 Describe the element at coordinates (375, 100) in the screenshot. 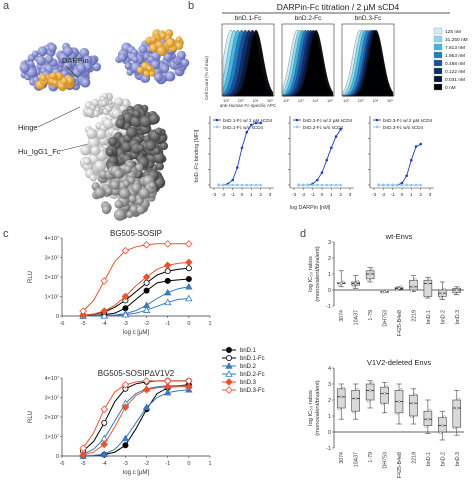

I see `hist-x-tick: 10⁴` at that location.